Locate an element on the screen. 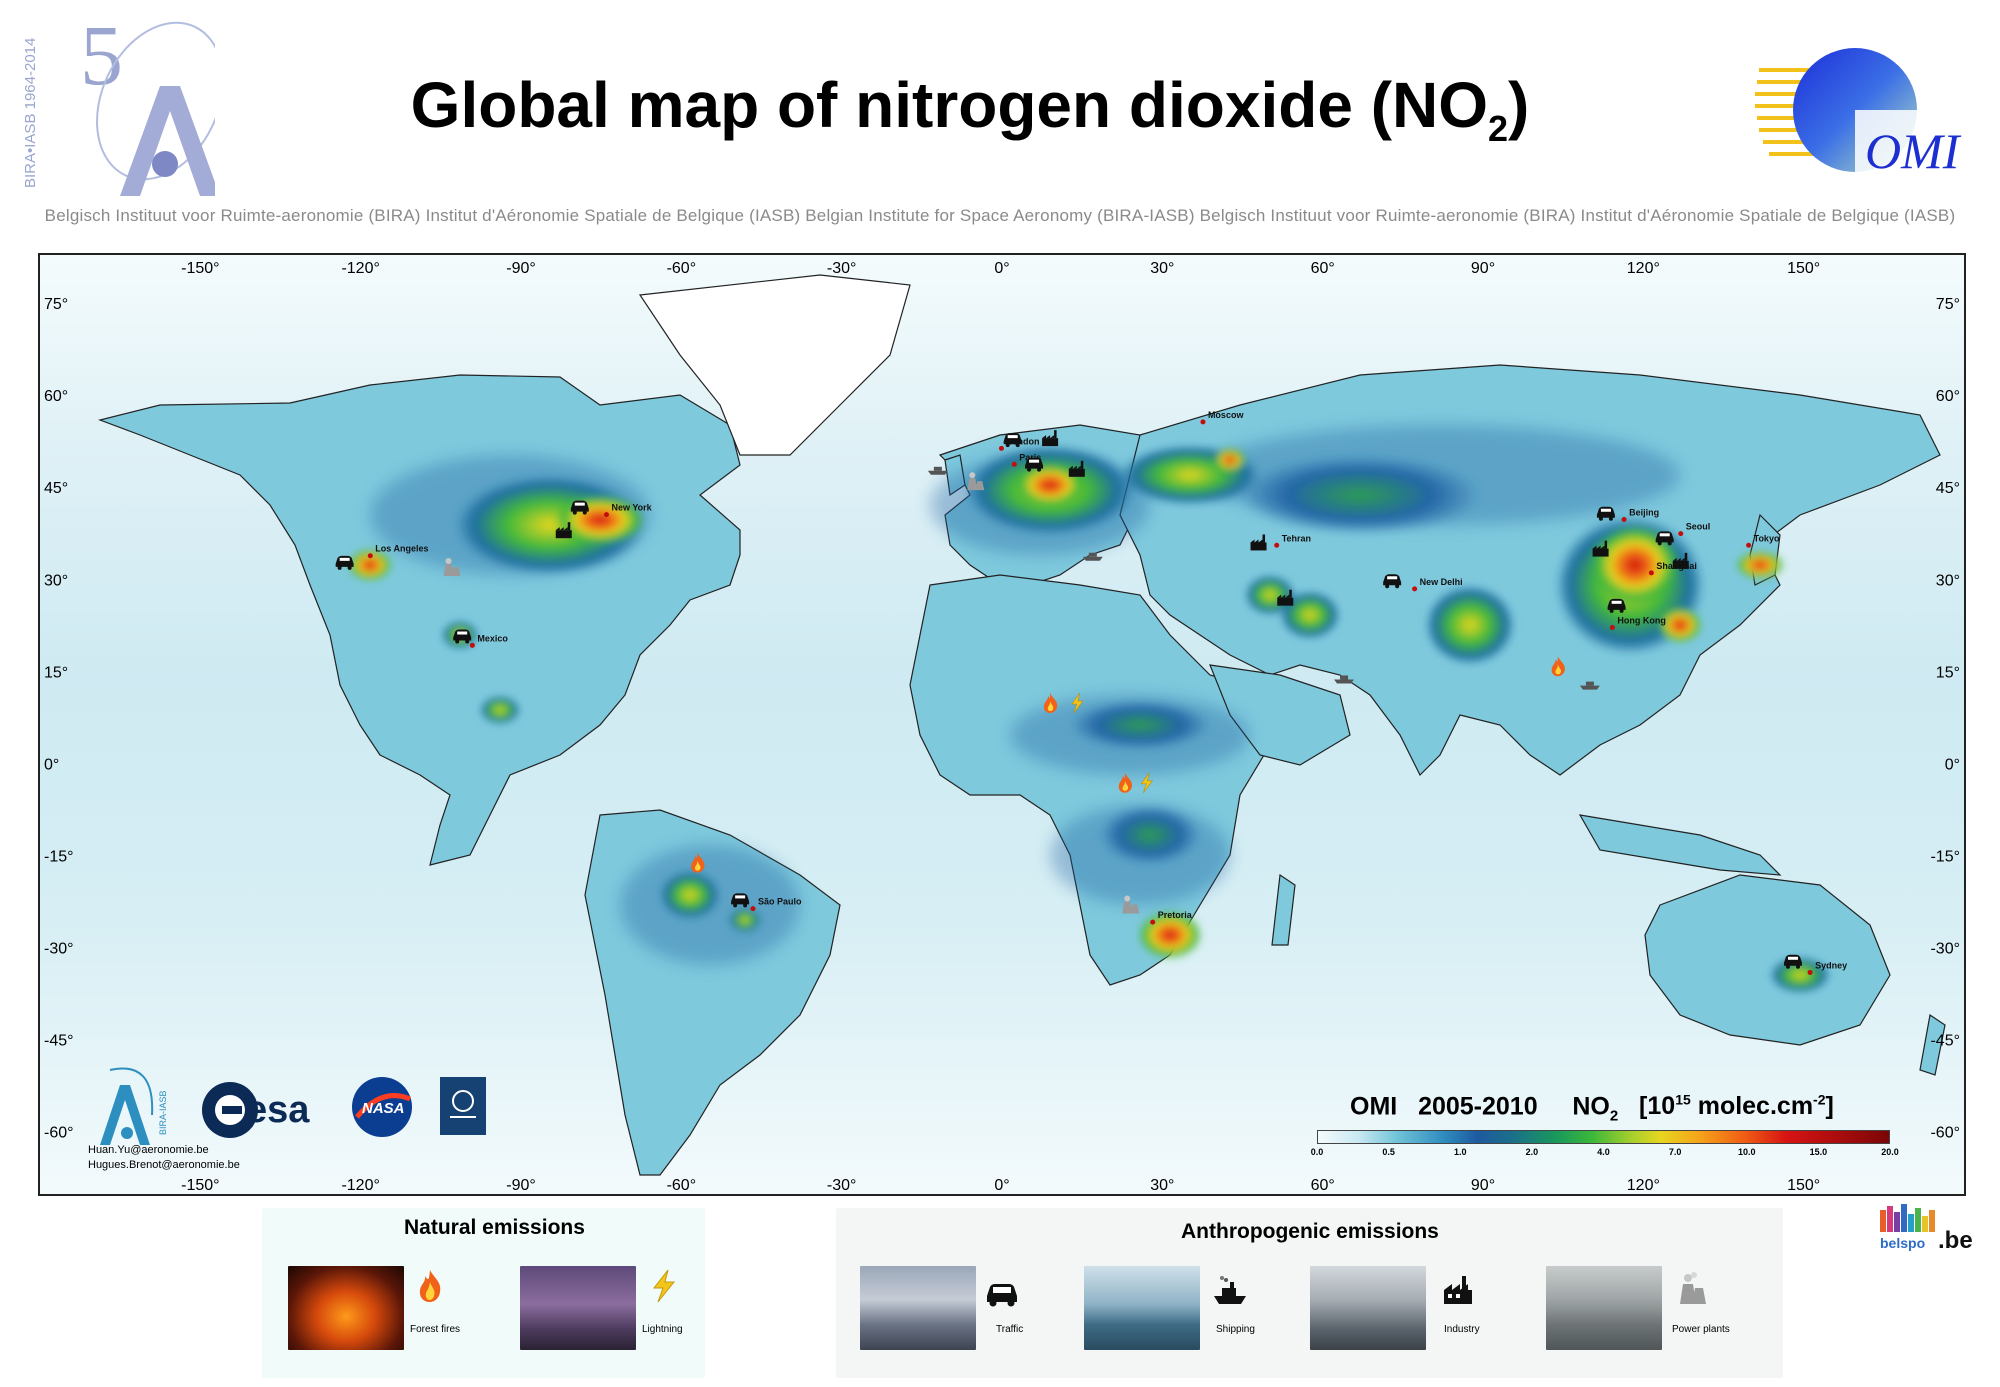 This screenshot has height=1387, width=2000. city-label: Los Angeles is located at coordinates (401, 549).